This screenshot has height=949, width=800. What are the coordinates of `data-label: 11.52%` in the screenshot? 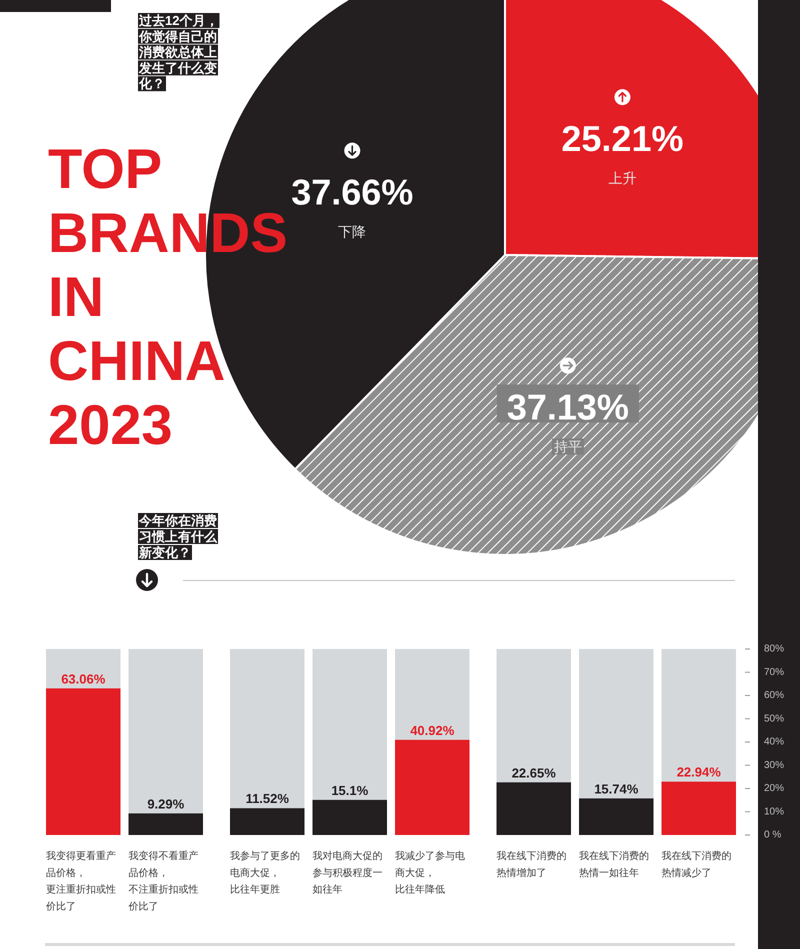 It's located at (268, 798).